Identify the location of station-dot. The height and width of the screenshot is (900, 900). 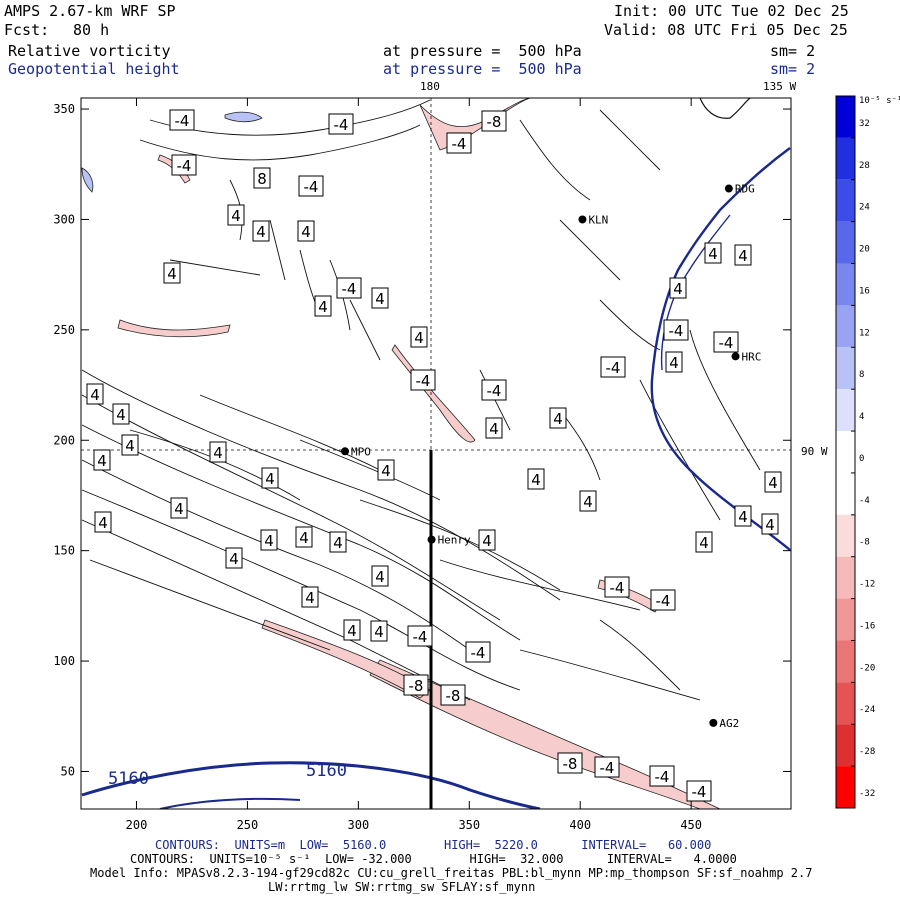
(345, 451).